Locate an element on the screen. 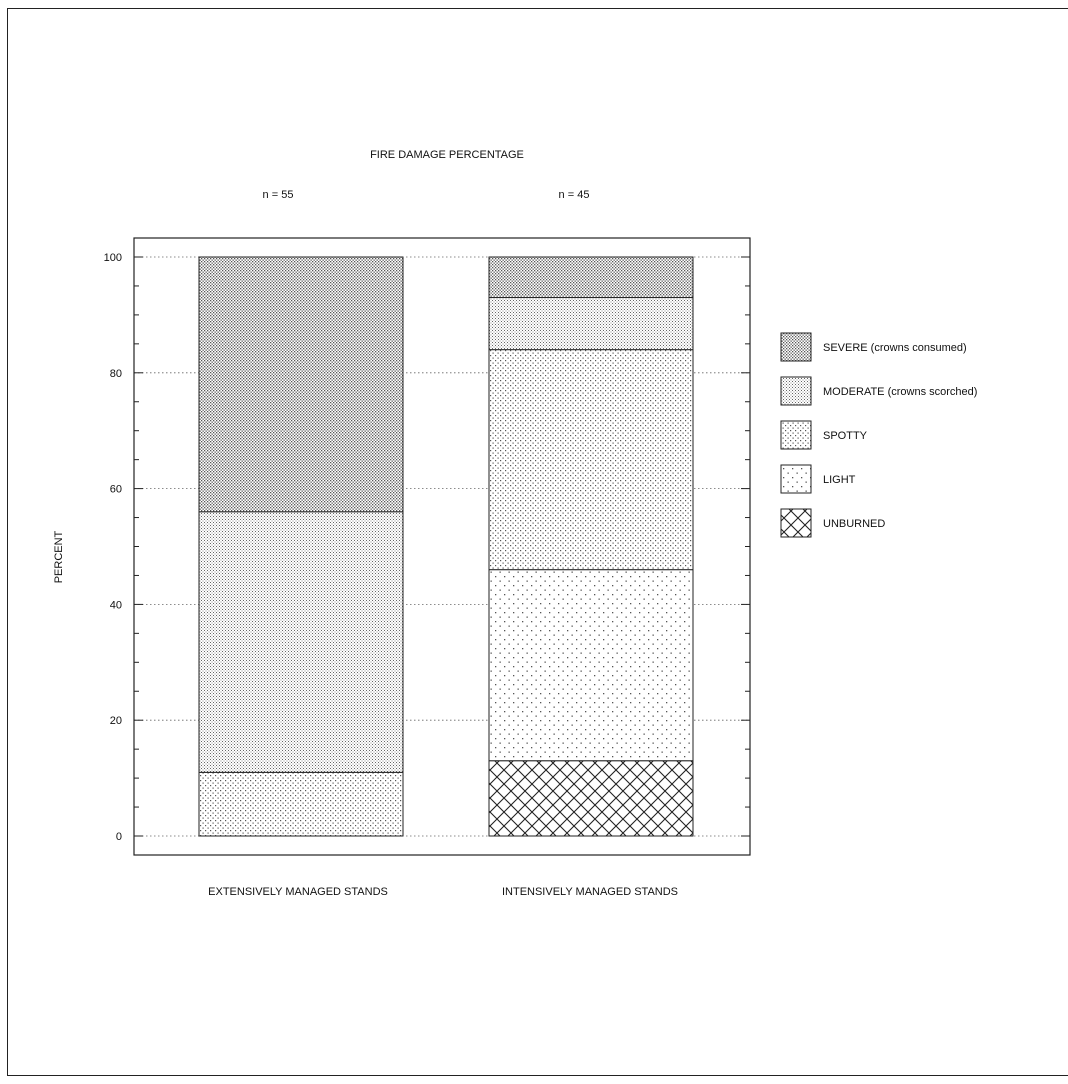  chart-title: FIRE DAMAGE PERCENTAGE is located at coordinates (447, 155).